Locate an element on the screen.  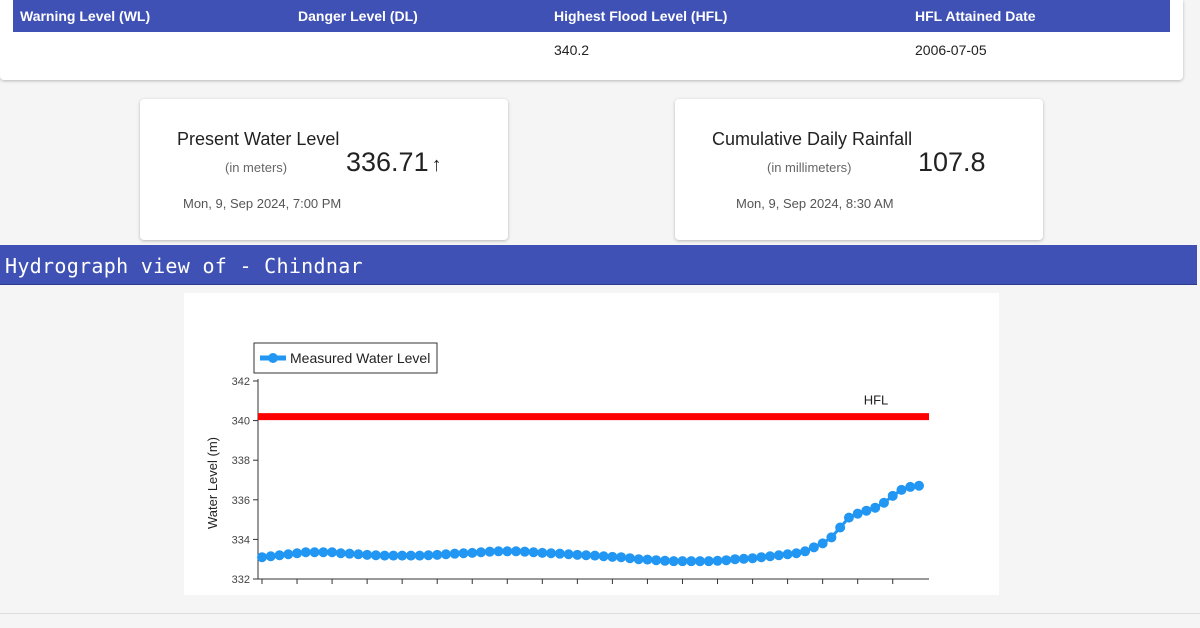
value-hfl-date: 2006-07-05 is located at coordinates (951, 50).